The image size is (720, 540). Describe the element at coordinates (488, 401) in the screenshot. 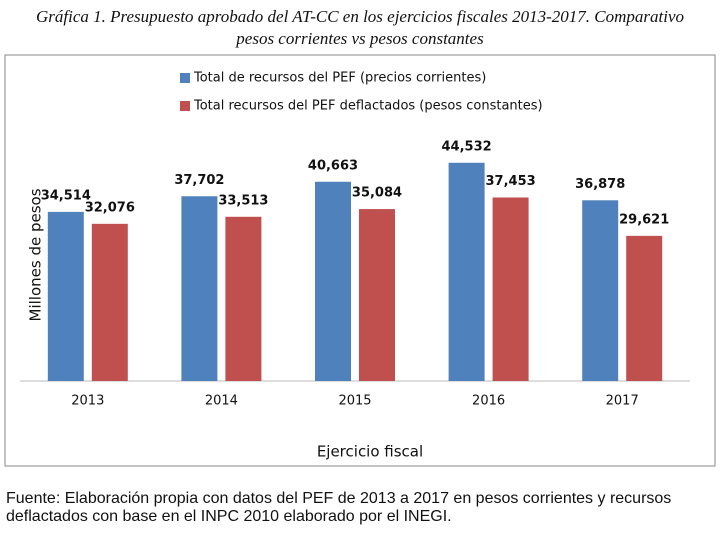

I see `x-tick-label: 2016` at that location.